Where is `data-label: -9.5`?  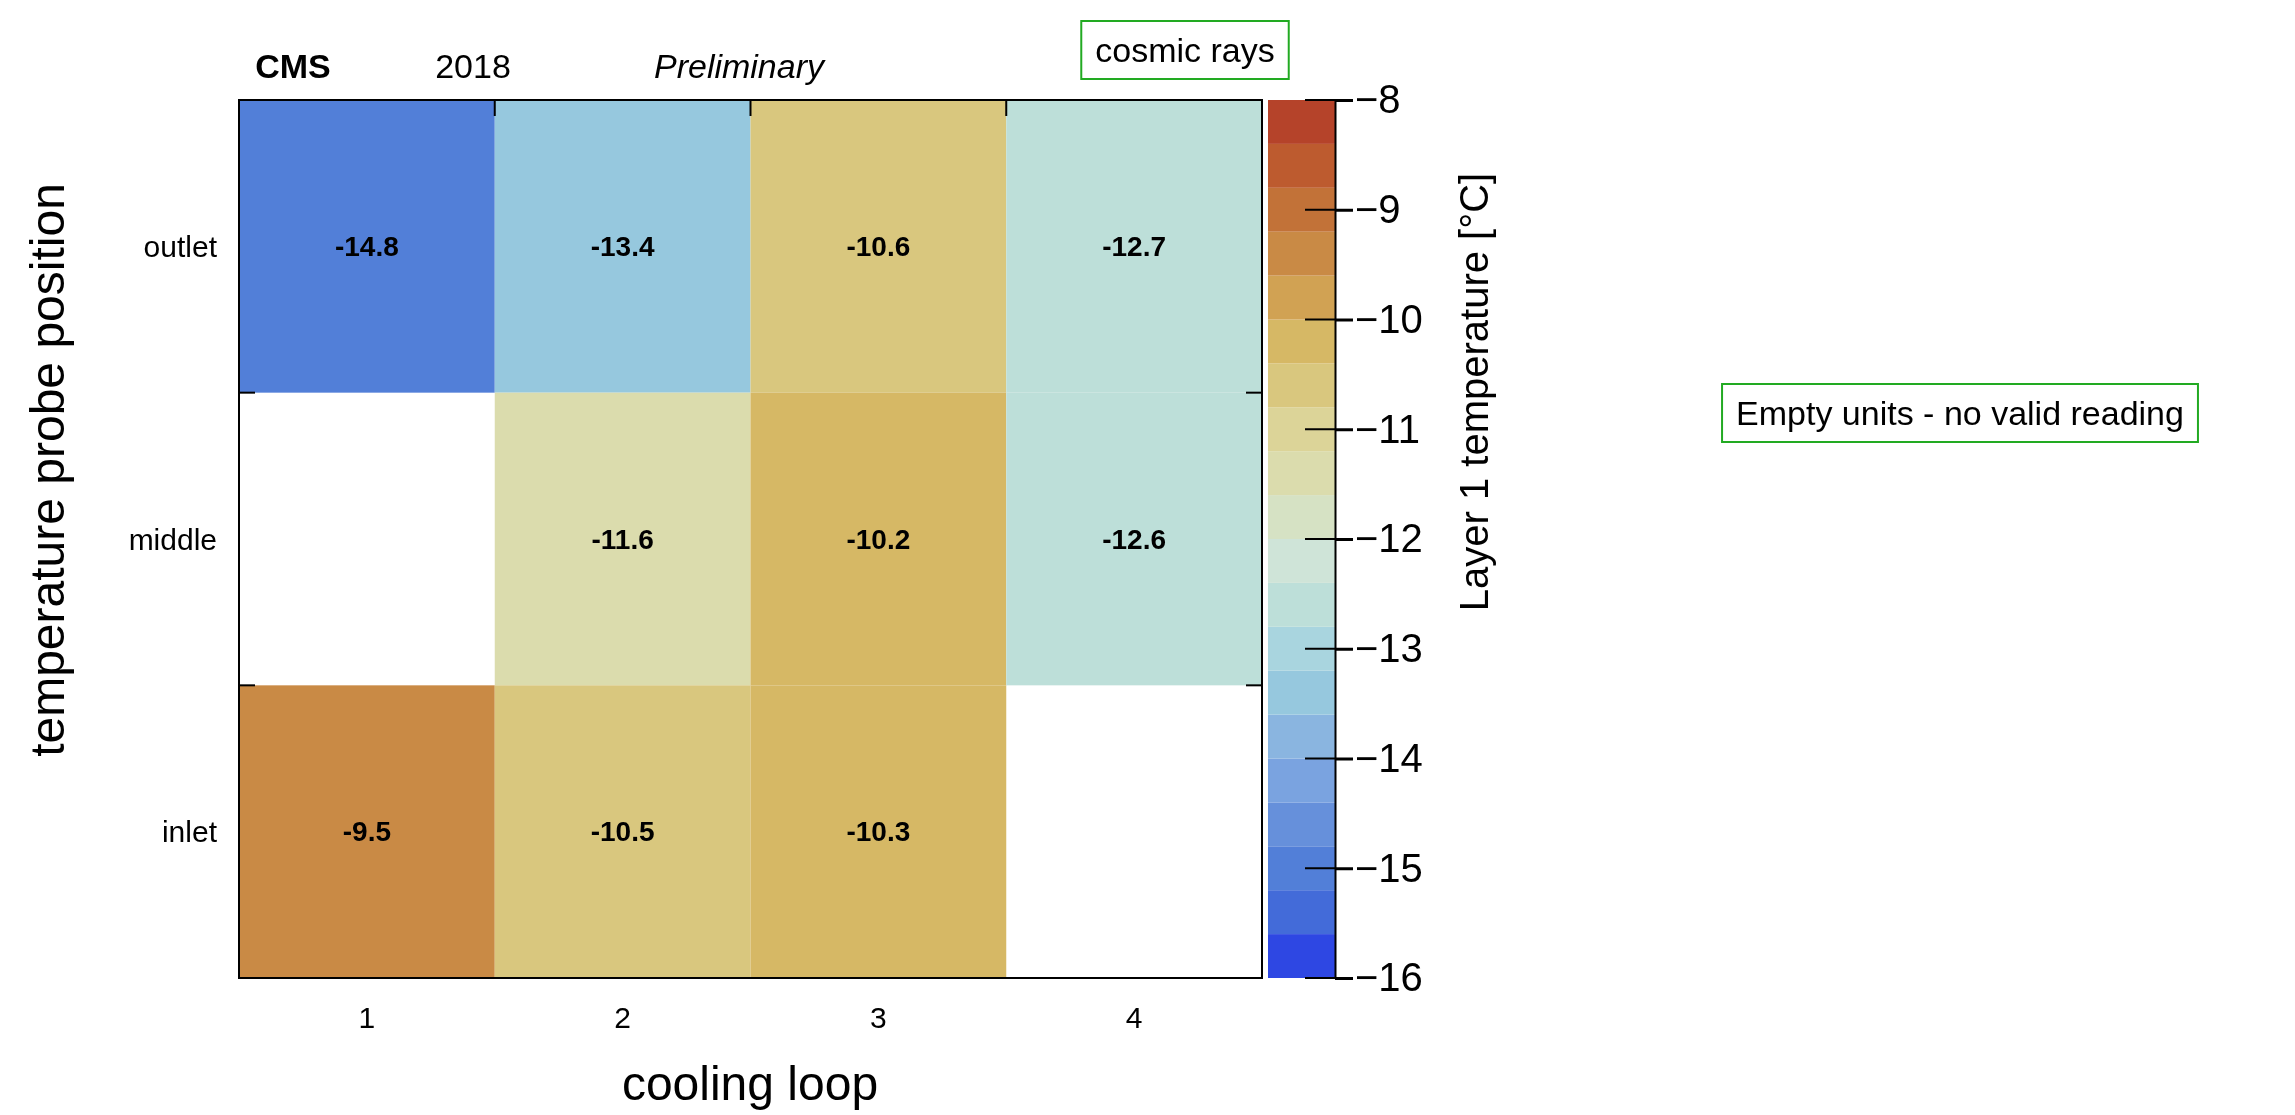
data-label: -9.5 is located at coordinates (366, 832).